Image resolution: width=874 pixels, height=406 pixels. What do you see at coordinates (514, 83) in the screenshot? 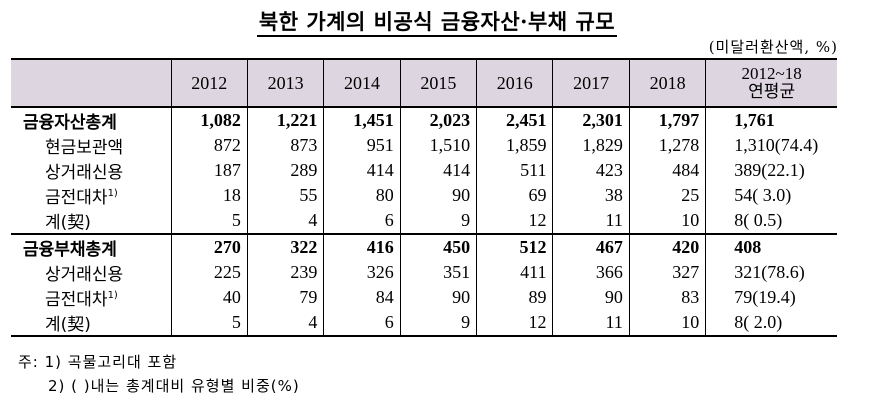
I see `header-year: 2016` at bounding box center [514, 83].